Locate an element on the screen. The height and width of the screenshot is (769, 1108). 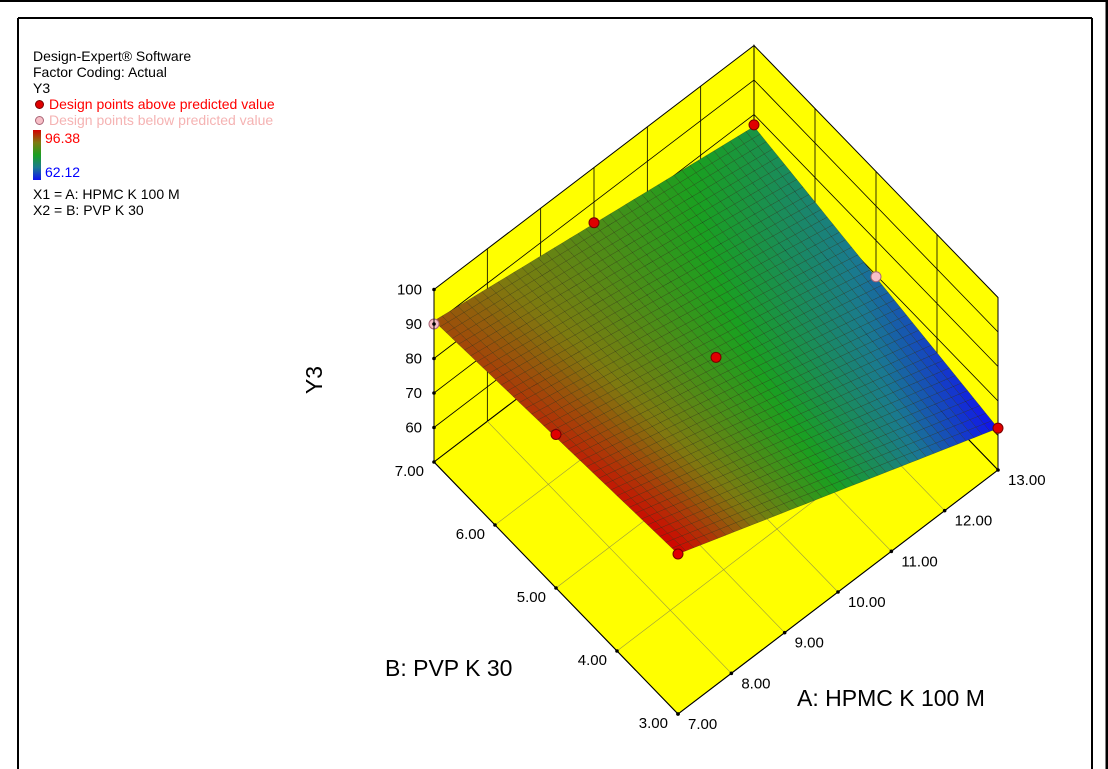
legend-below-label: Design points below predicted value is located at coordinates (161, 120).